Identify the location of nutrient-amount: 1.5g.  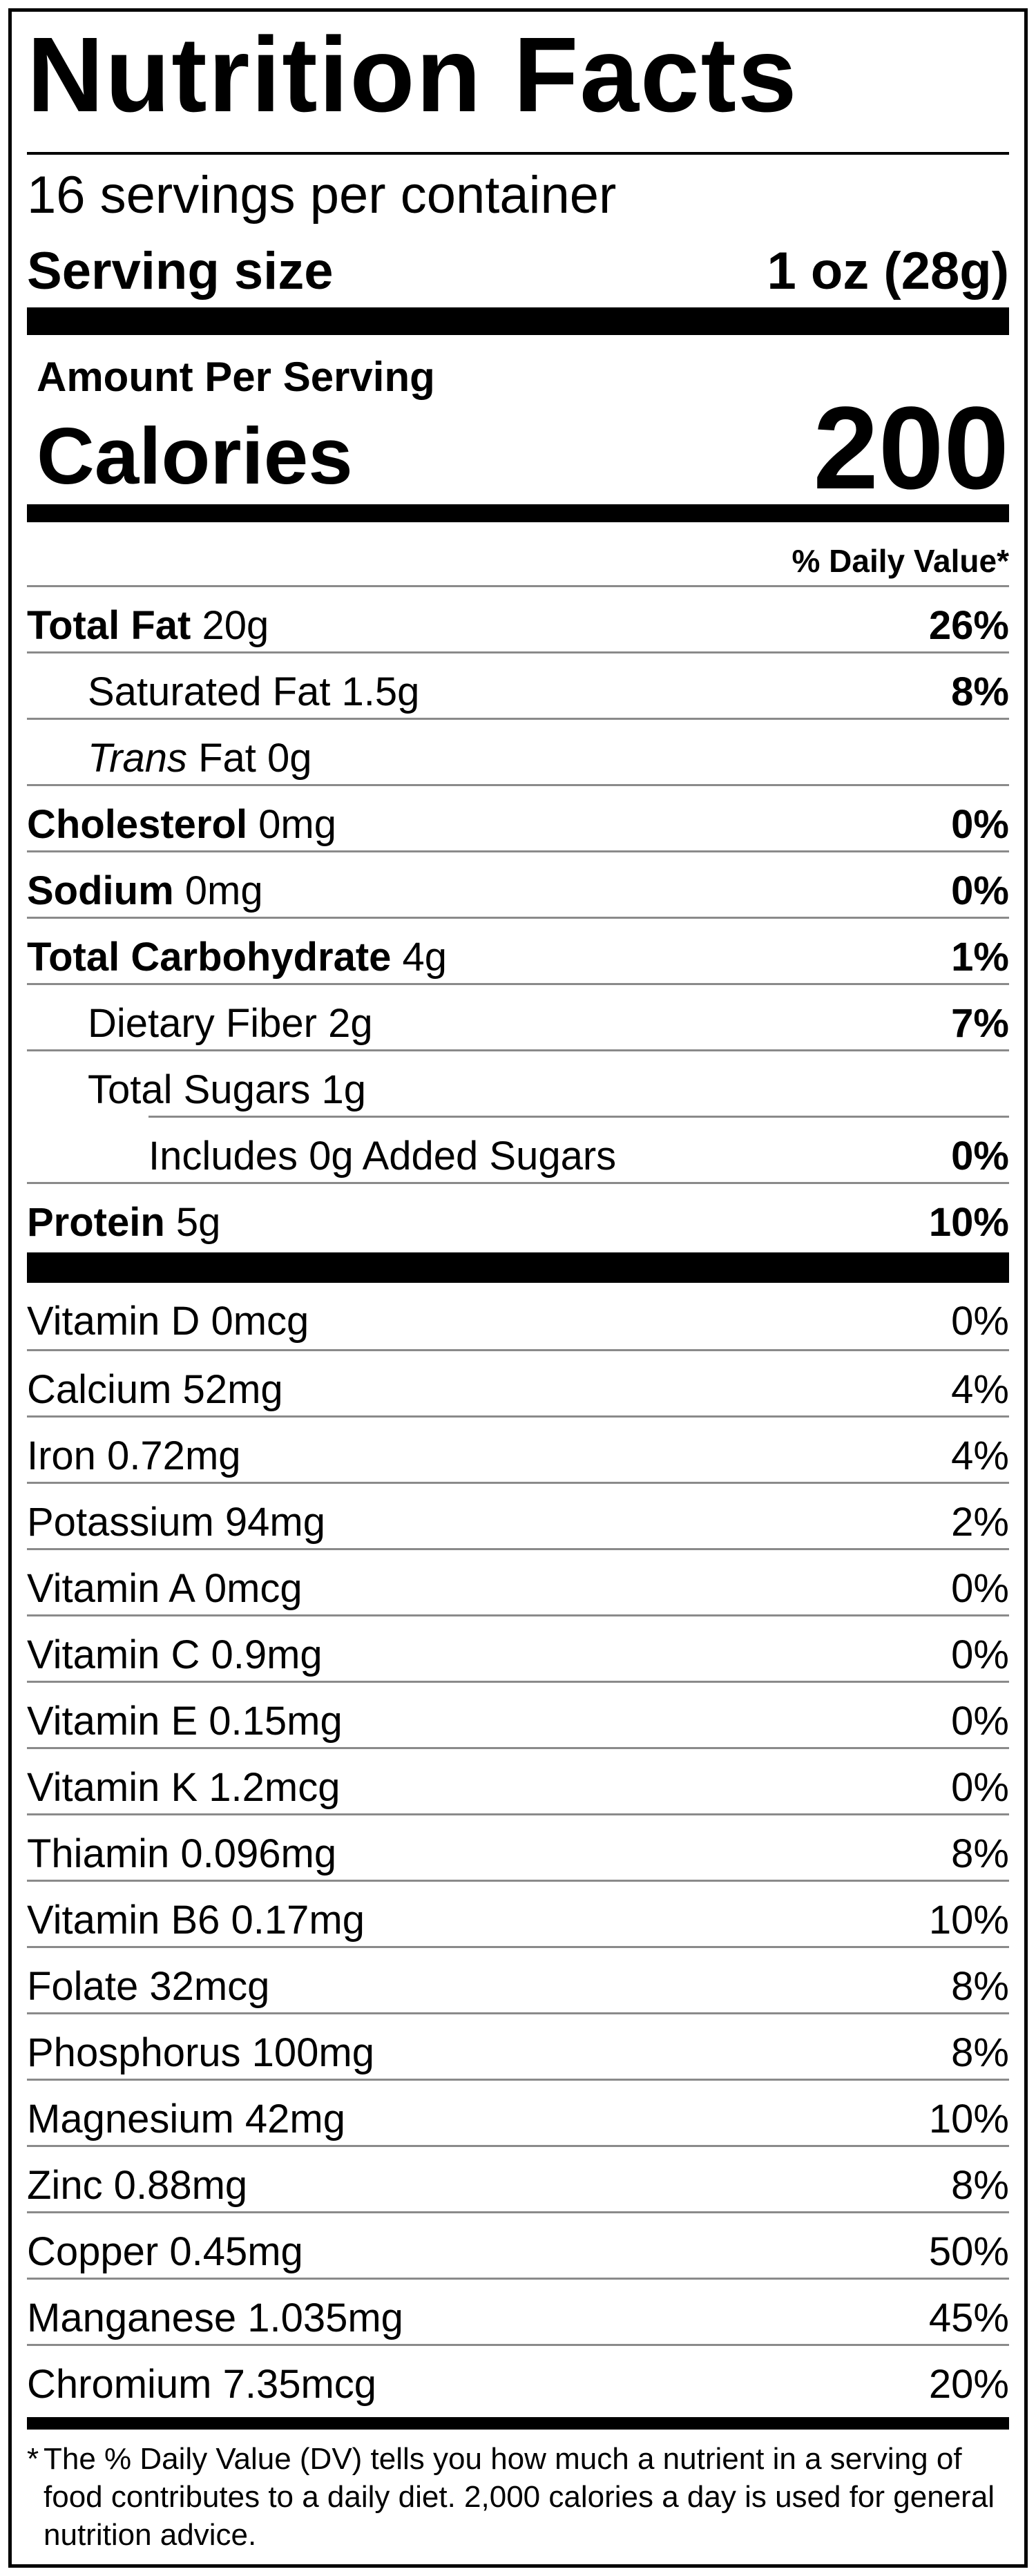
(375, 691).